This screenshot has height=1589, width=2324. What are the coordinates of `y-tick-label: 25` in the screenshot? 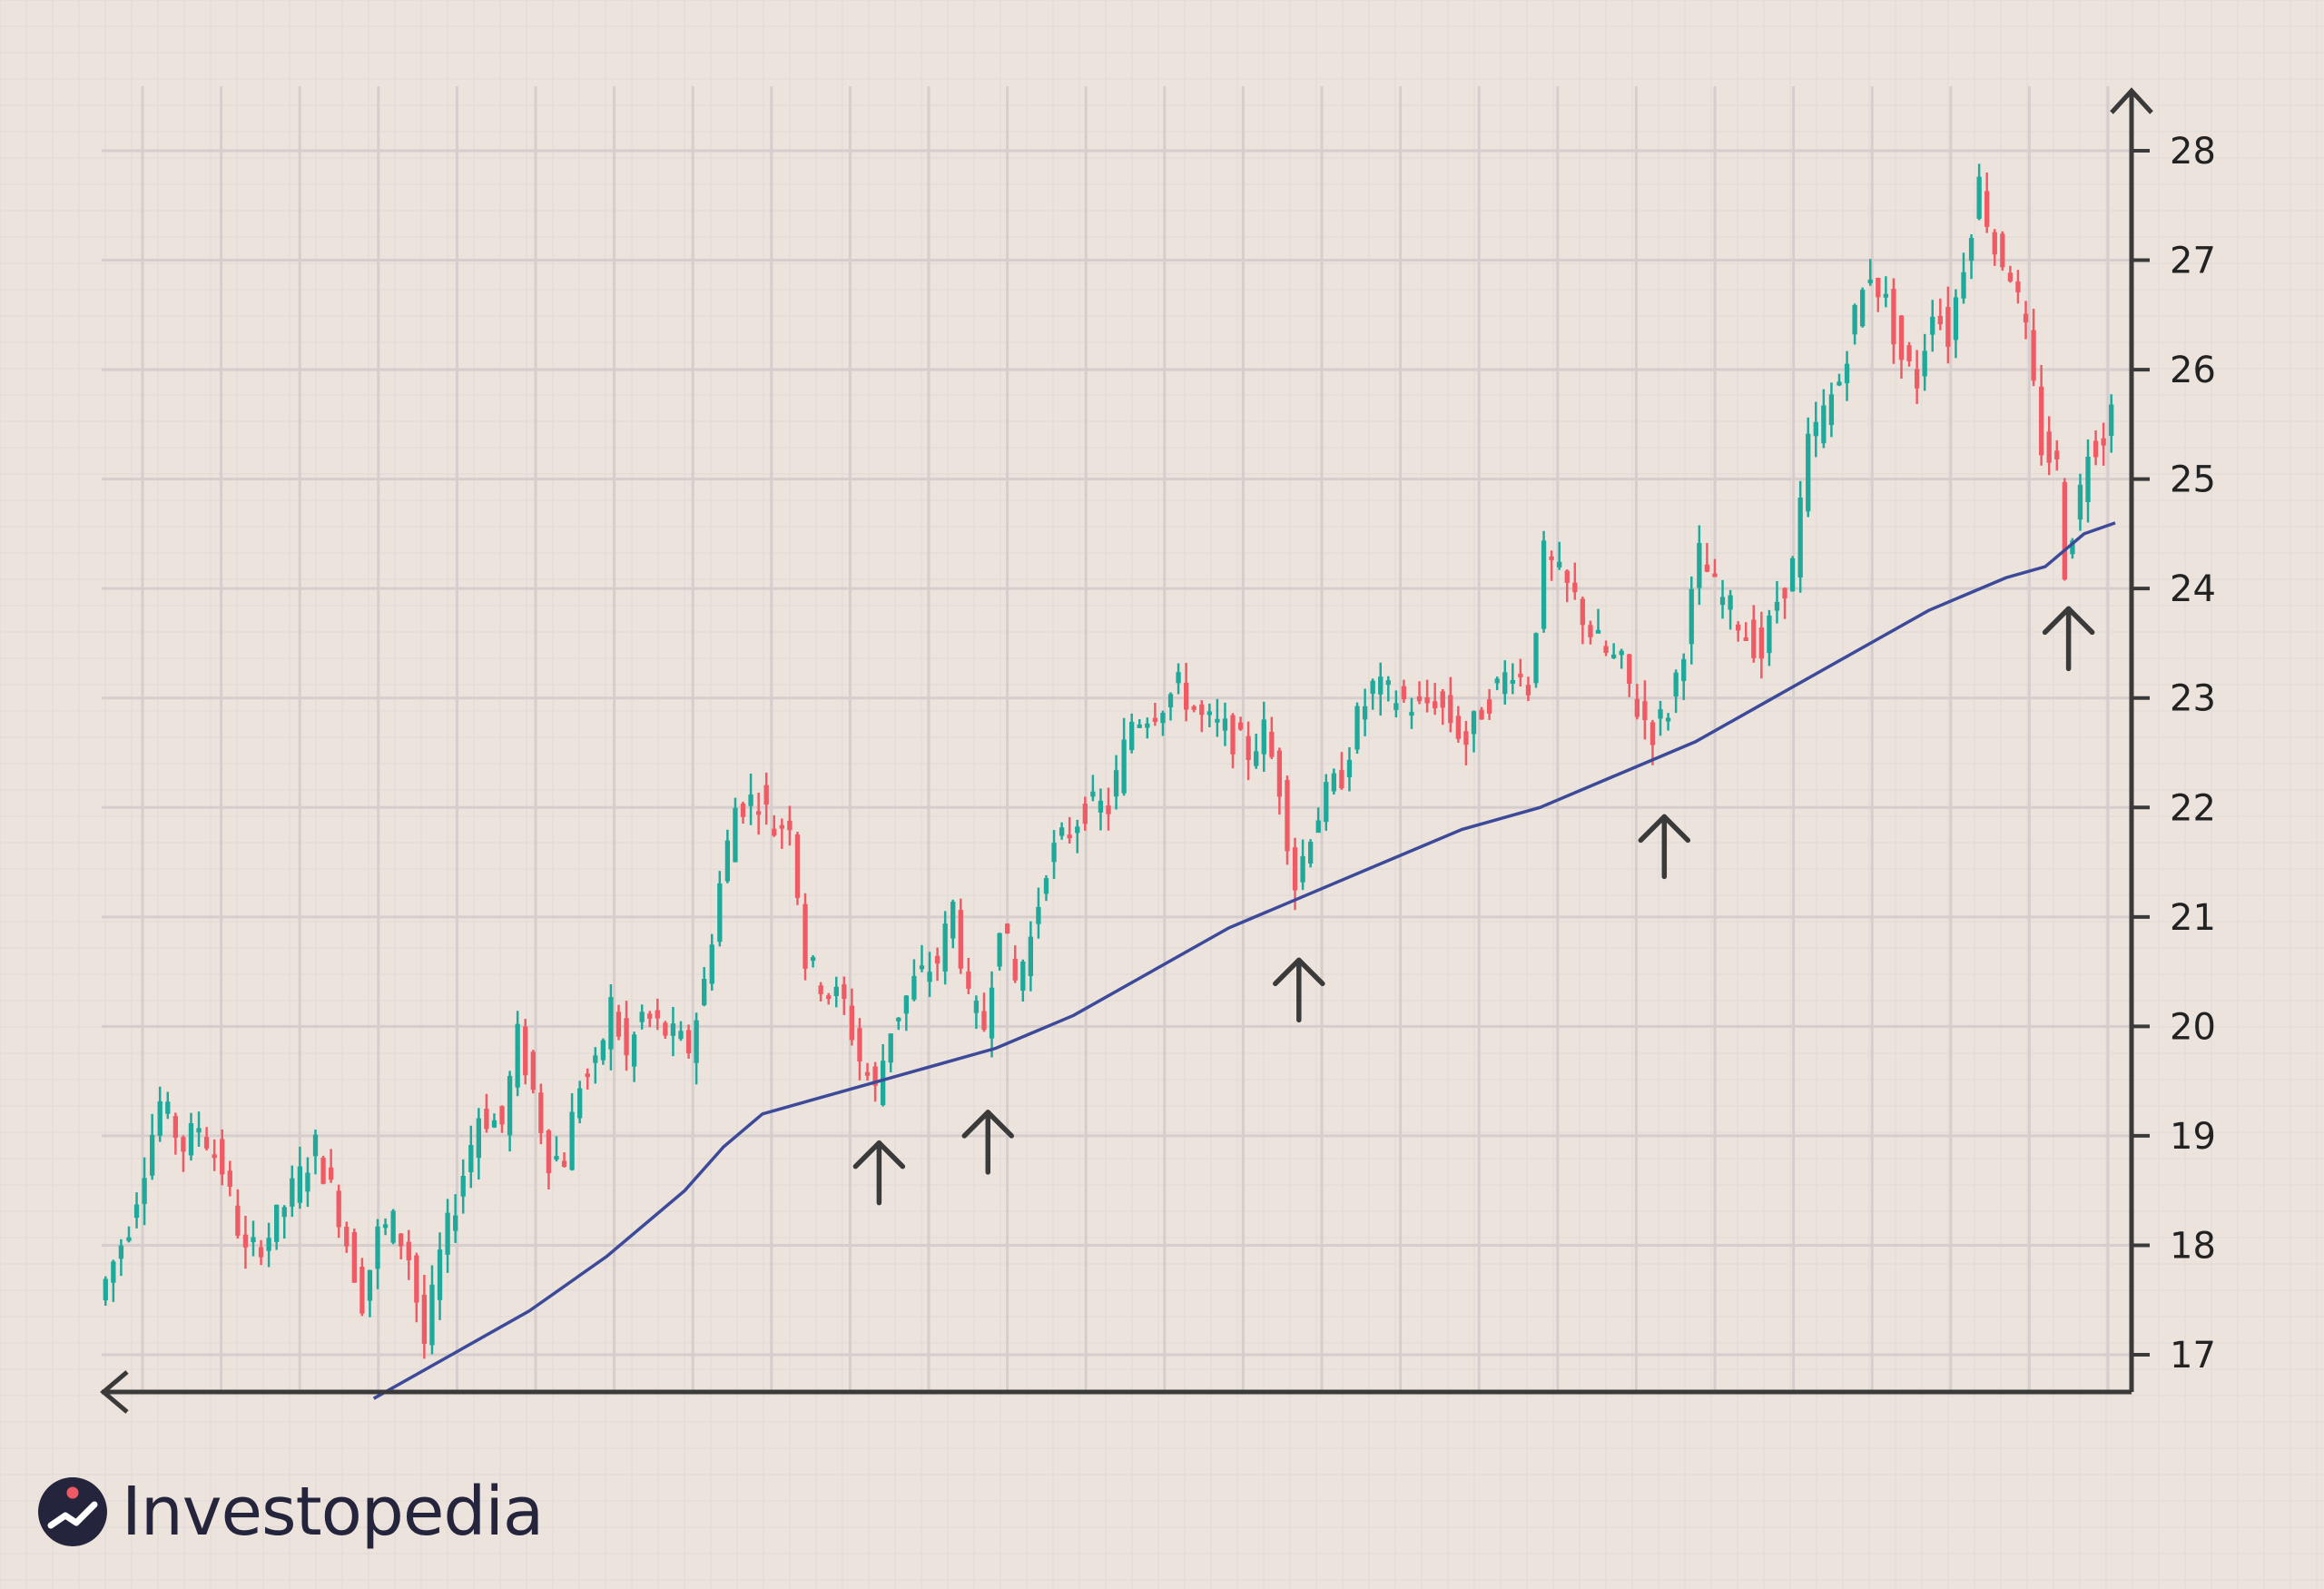 It's located at (2193, 480).